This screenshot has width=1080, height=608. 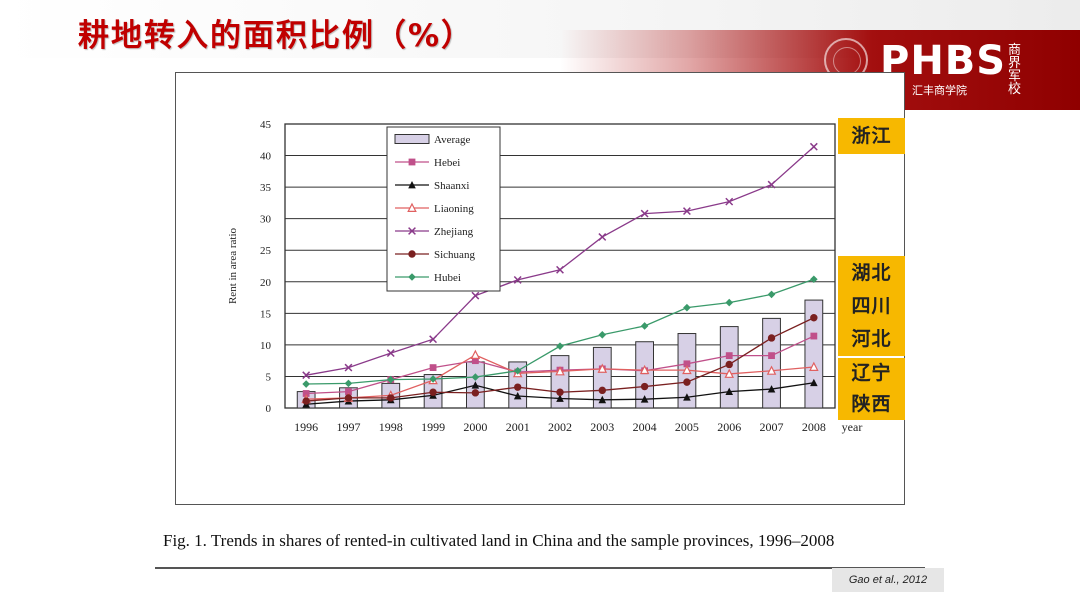 I want to click on x-tick-label: 2001, so click(x=518, y=427).